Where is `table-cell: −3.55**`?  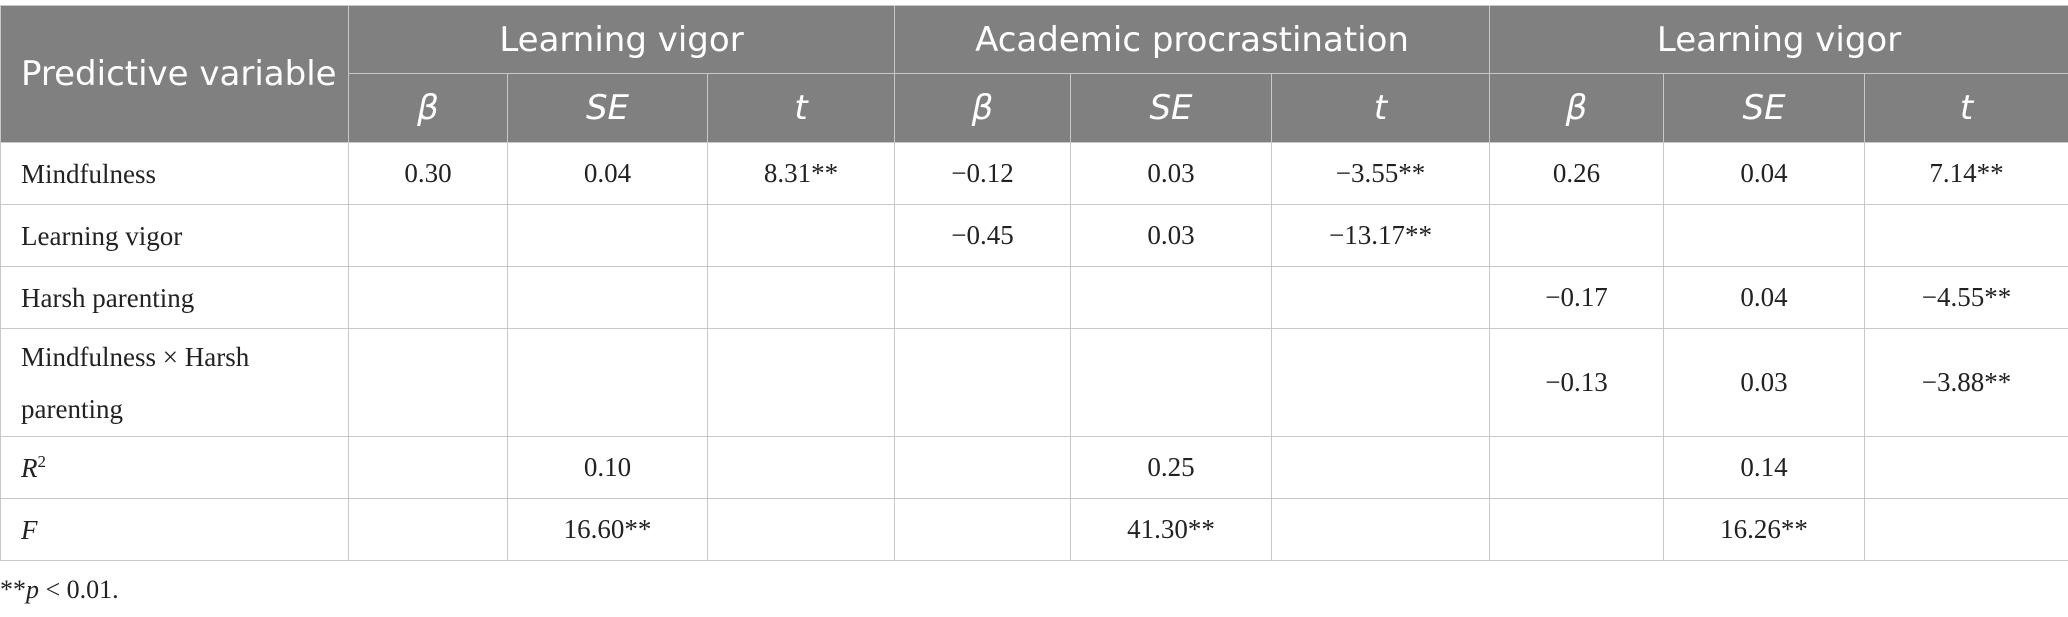 table-cell: −3.55** is located at coordinates (1380, 173).